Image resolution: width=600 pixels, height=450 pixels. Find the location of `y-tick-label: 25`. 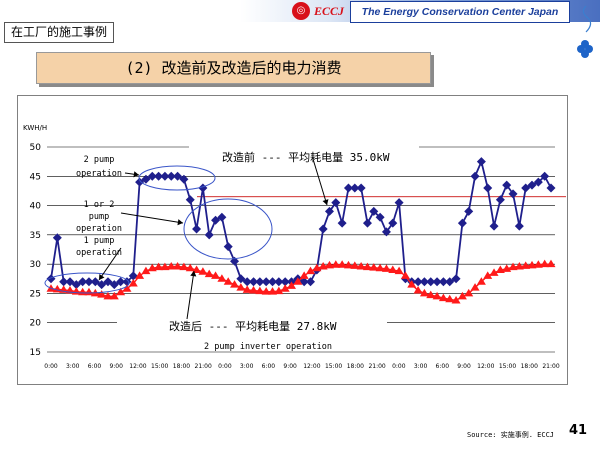

y-tick-label: 25 is located at coordinates (35, 294).